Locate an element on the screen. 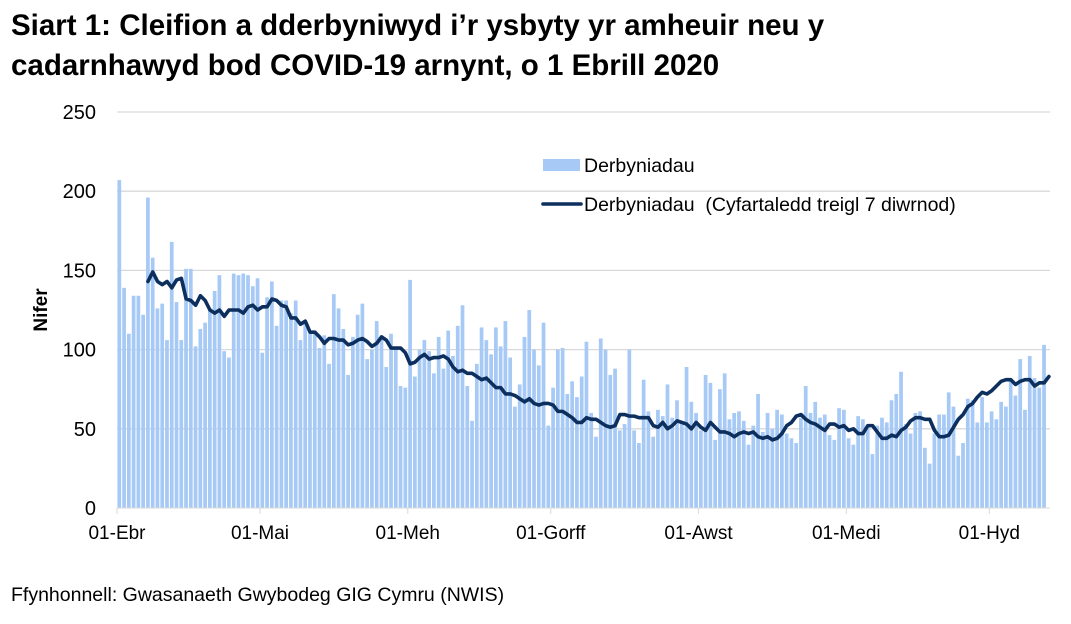 This screenshot has height=624, width=1071. x-tick-label: 01-Mai is located at coordinates (260, 533).